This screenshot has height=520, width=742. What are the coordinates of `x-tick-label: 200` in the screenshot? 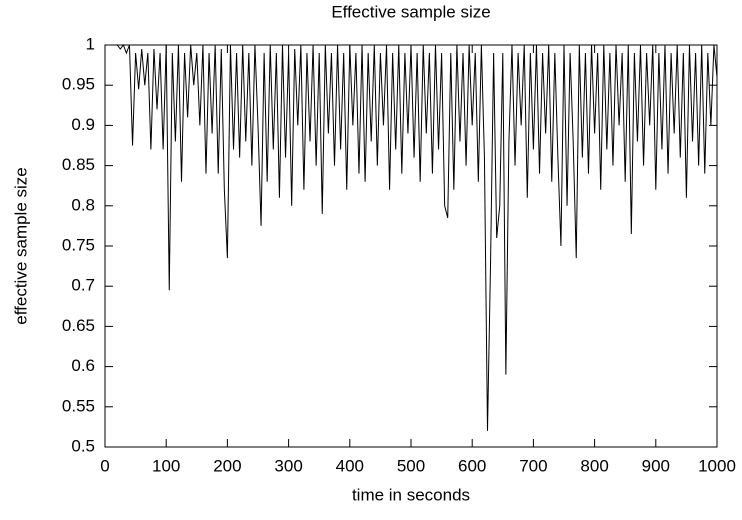 It's located at (227, 465).